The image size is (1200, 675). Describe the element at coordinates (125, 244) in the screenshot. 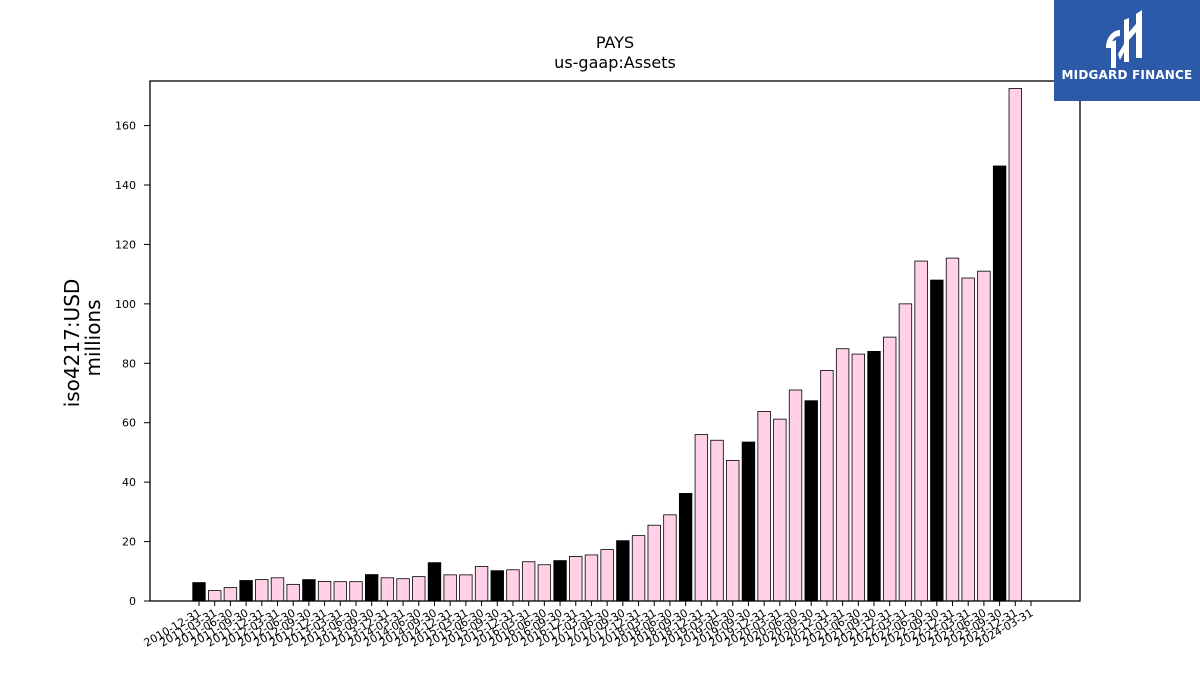

I see `y-tick-label: 120` at that location.